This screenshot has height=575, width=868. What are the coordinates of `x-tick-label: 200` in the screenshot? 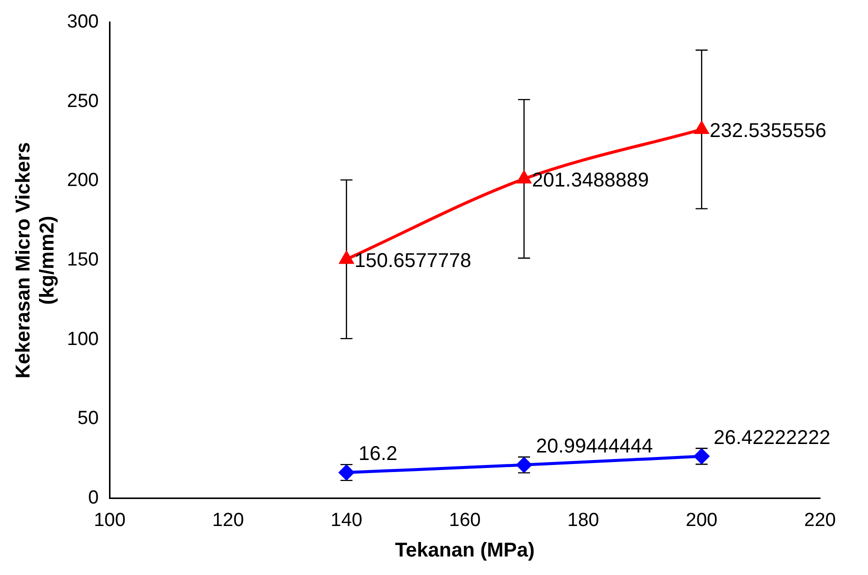 It's located at (702, 520).